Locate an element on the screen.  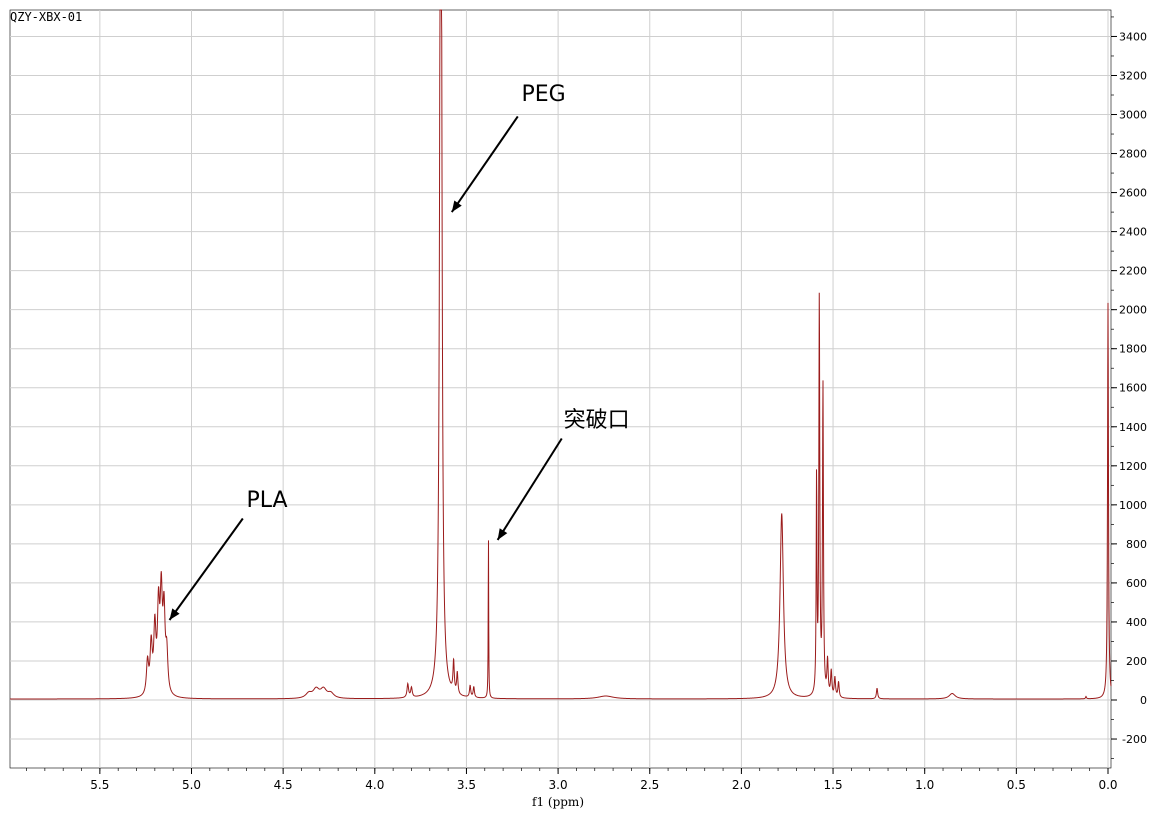
x-tick-label: 5.5 is located at coordinates (99, 785).